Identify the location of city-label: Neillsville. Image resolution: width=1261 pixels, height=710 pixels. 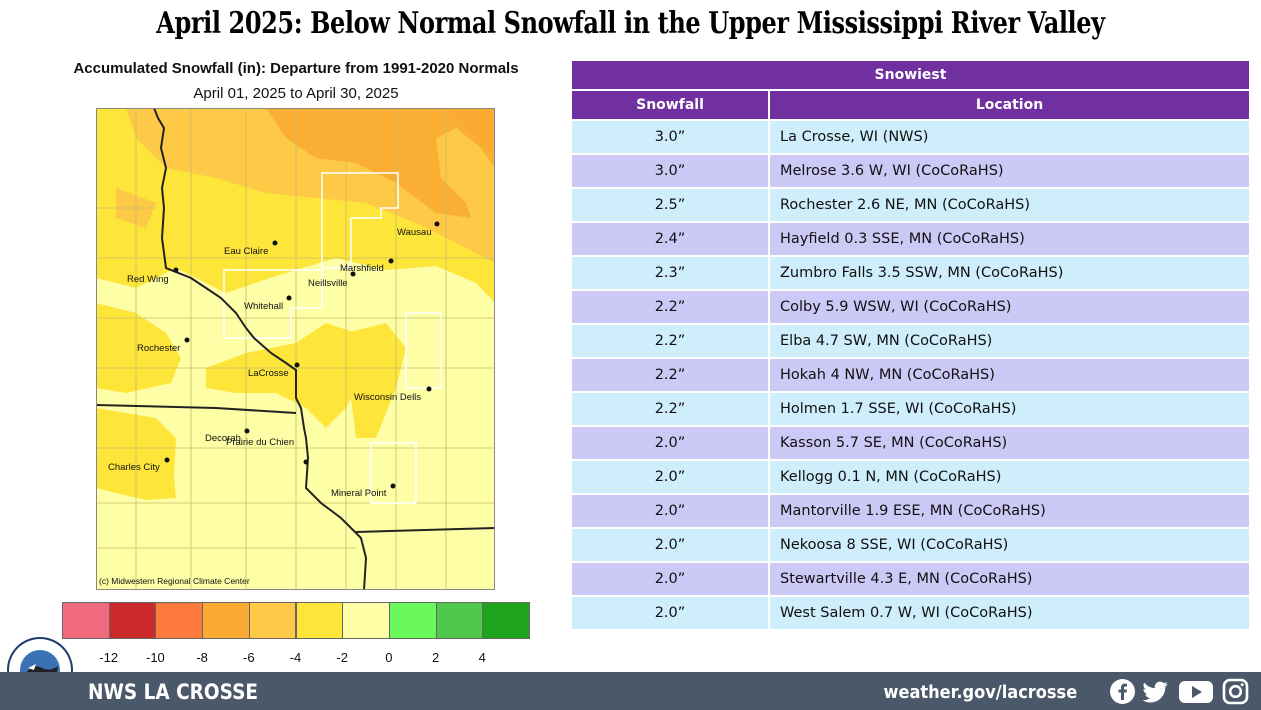
(328, 283).